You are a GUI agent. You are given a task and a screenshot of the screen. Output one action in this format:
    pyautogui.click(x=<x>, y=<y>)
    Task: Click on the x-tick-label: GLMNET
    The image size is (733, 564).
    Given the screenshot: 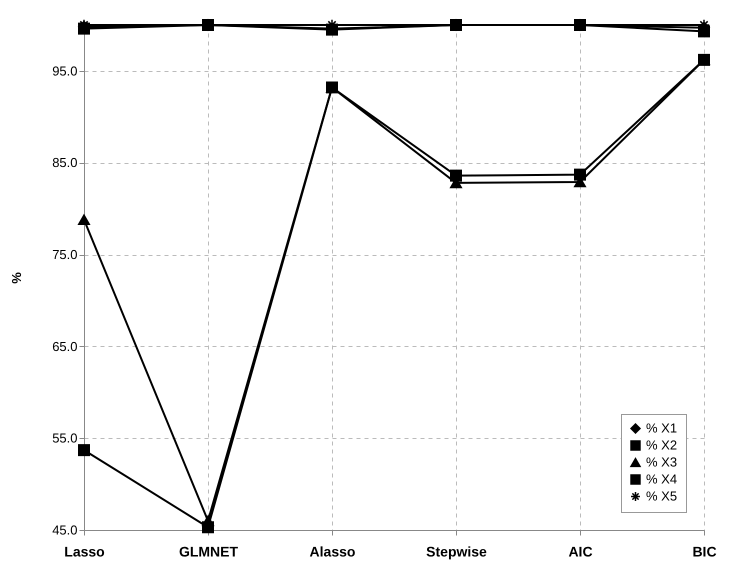 What is the action you would take?
    pyautogui.click(x=208, y=552)
    